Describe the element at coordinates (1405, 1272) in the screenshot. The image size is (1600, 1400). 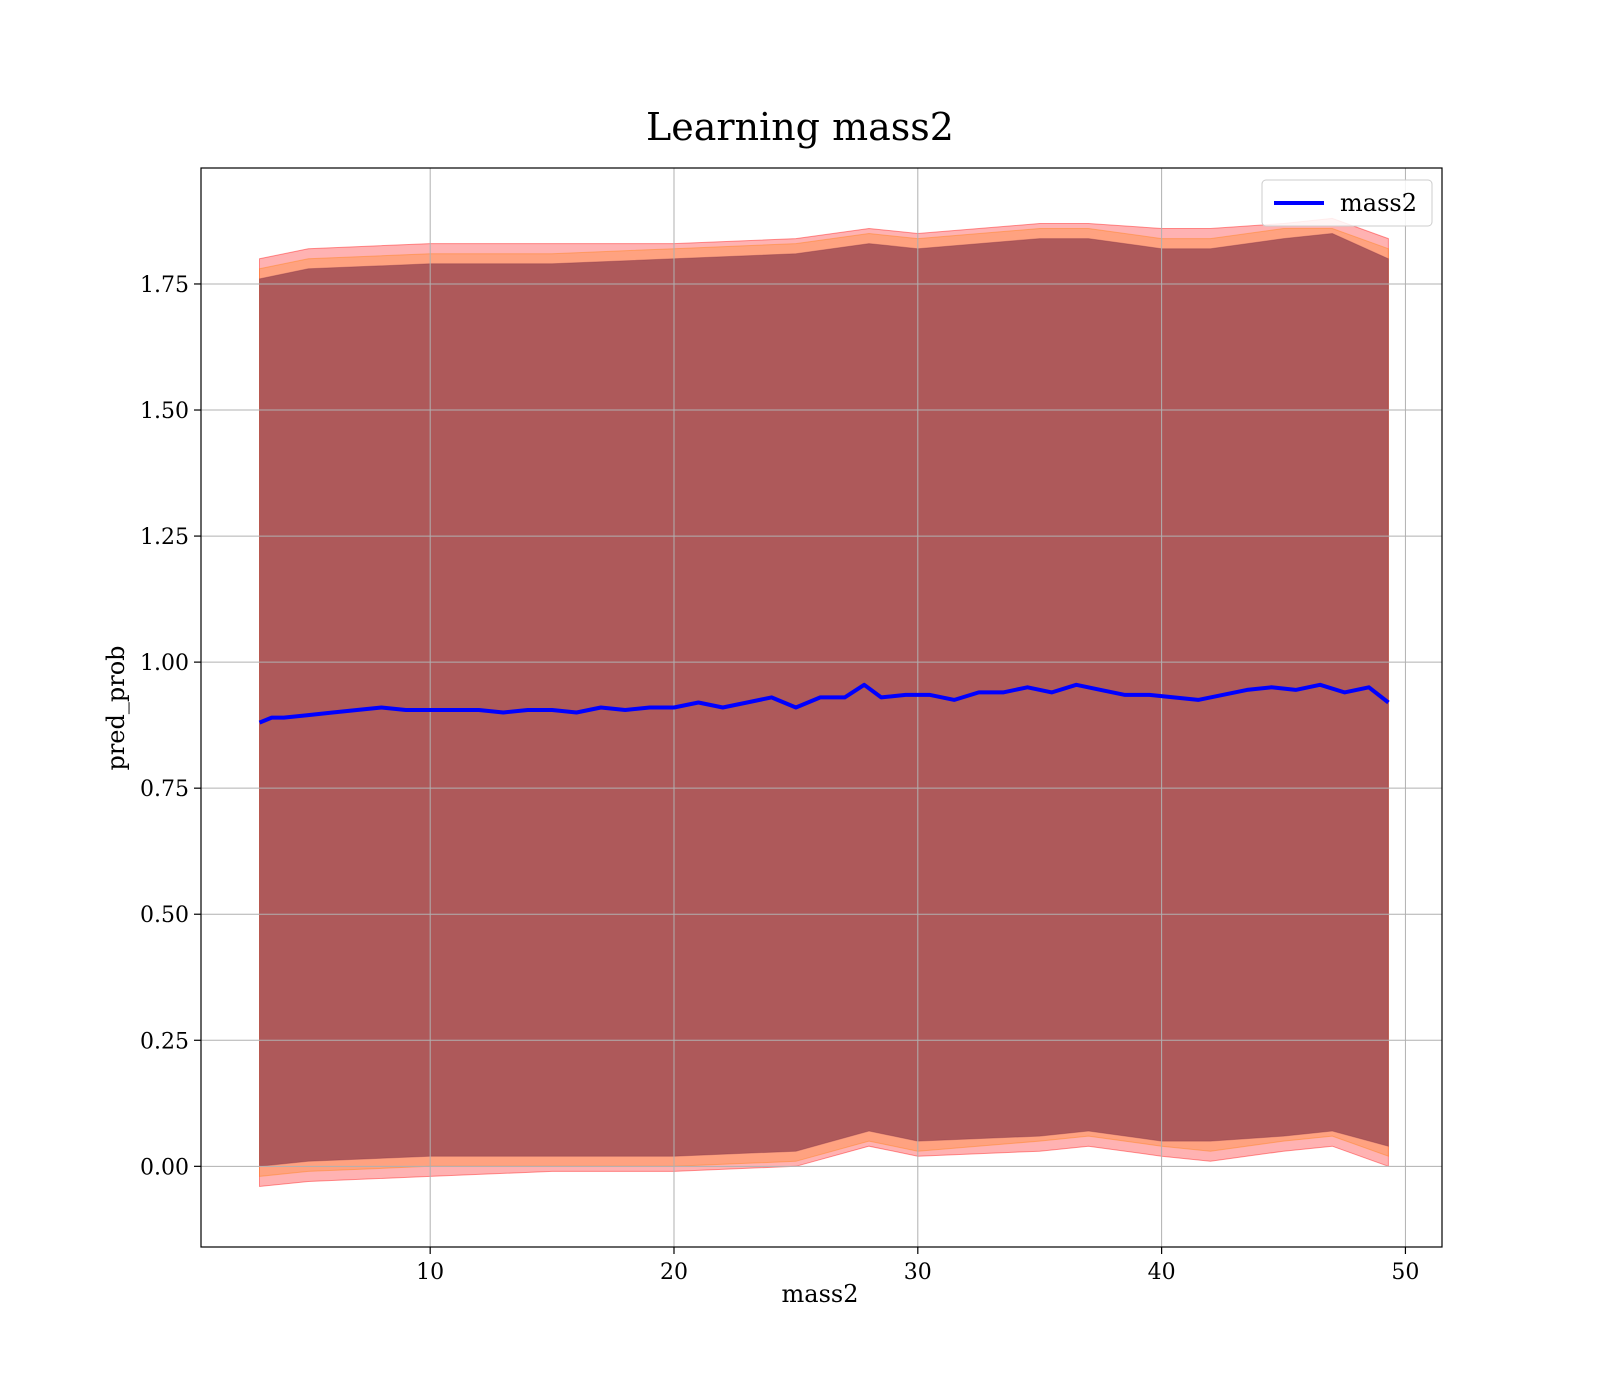
I see `x-tick-label: 50` at that location.